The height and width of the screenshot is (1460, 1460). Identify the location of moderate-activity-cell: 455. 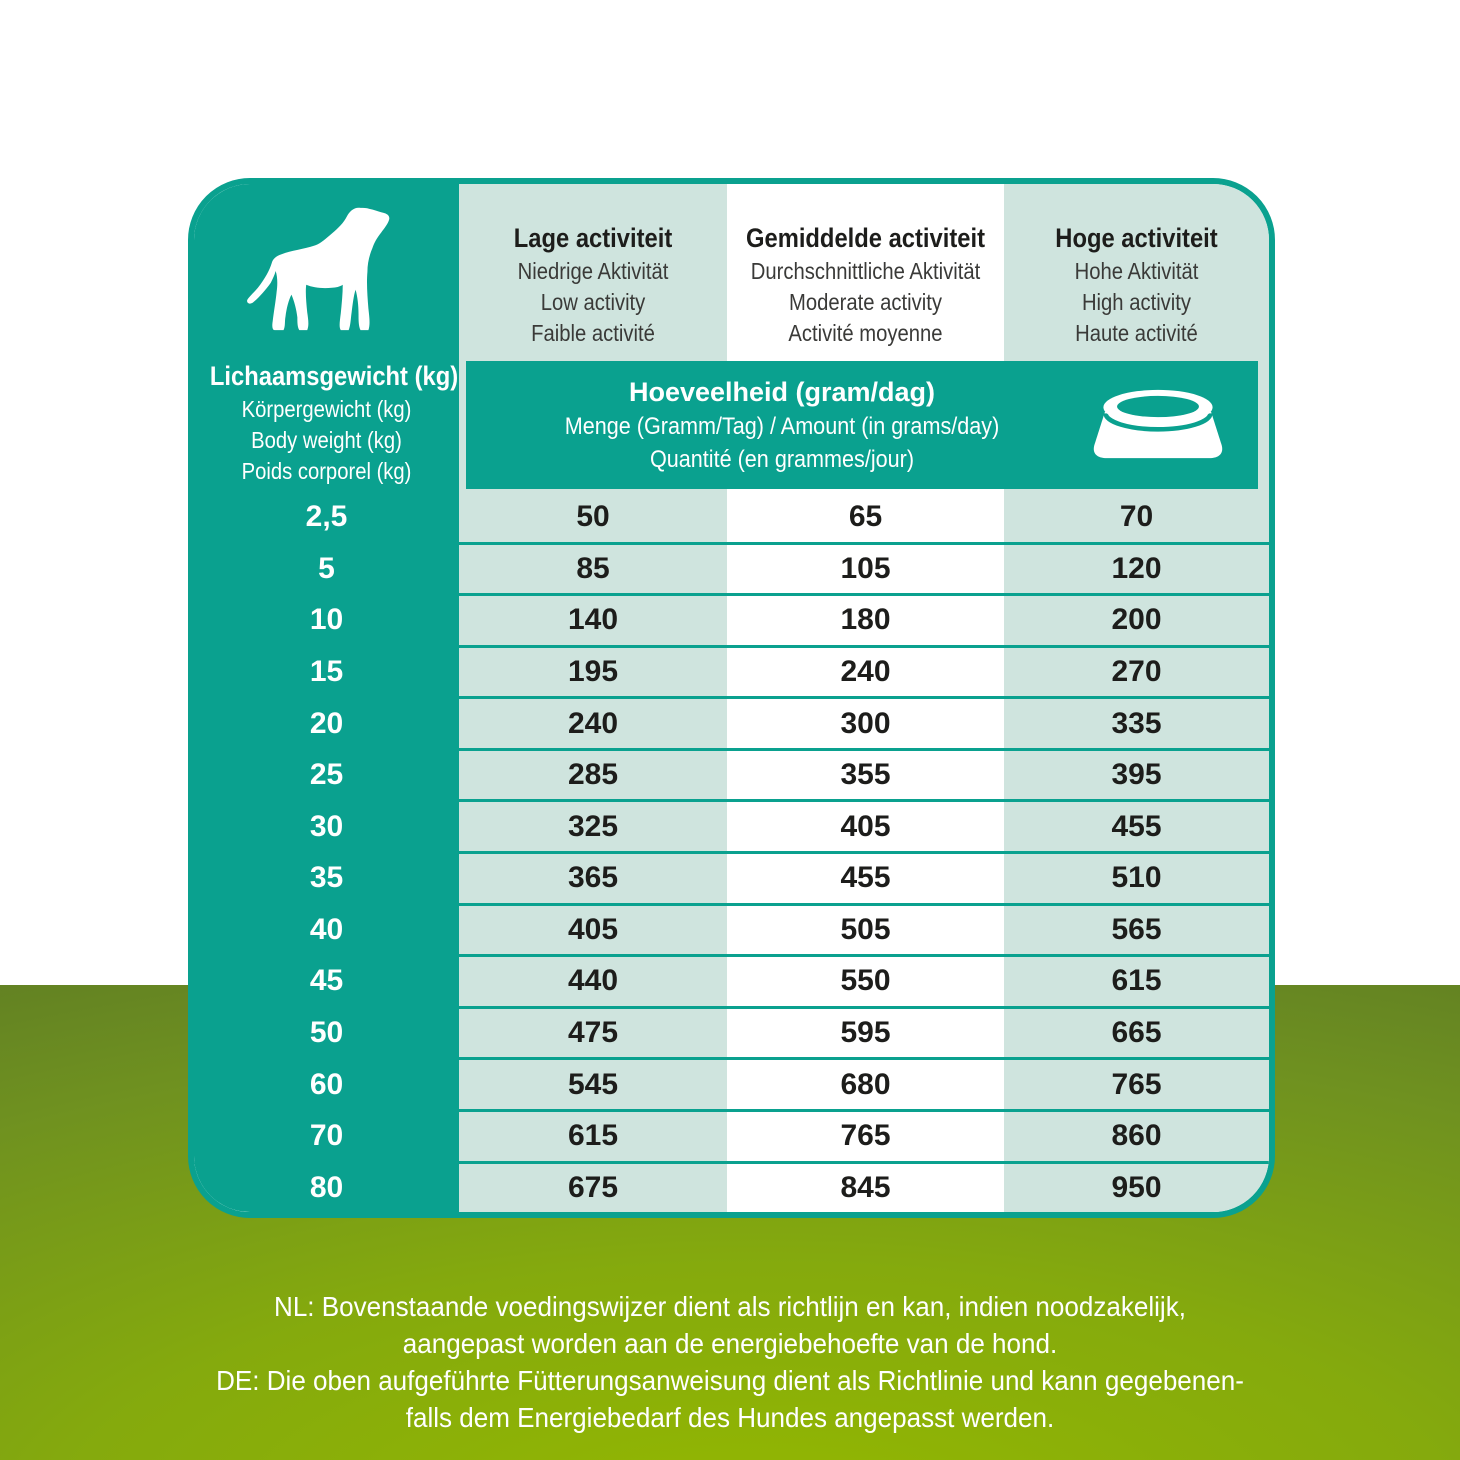
(865, 878).